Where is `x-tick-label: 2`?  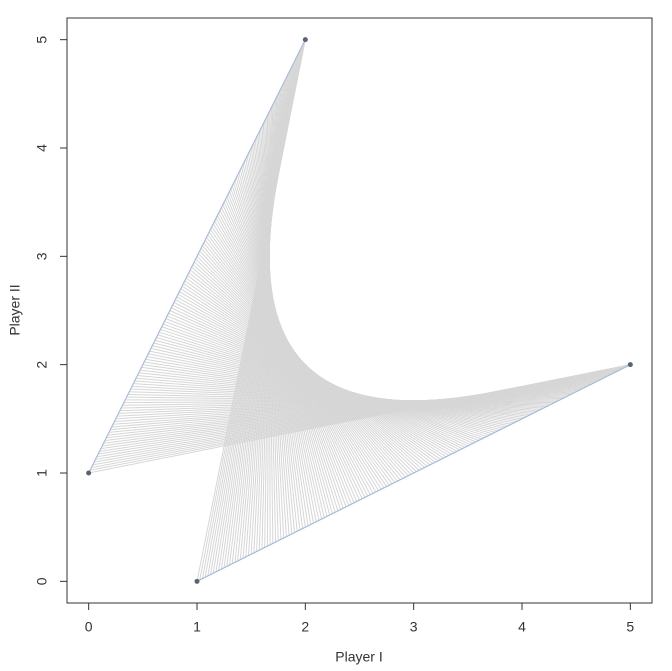
x-tick-label: 2 is located at coordinates (305, 627).